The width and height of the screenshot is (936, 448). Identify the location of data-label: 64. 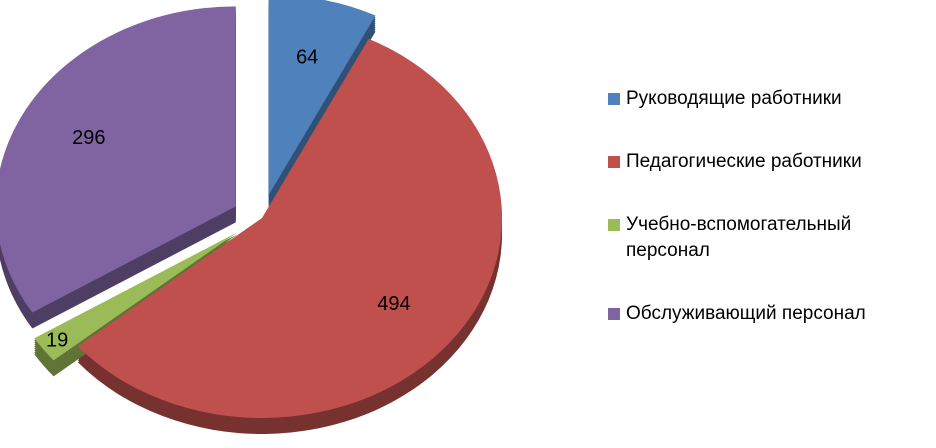
(307, 58).